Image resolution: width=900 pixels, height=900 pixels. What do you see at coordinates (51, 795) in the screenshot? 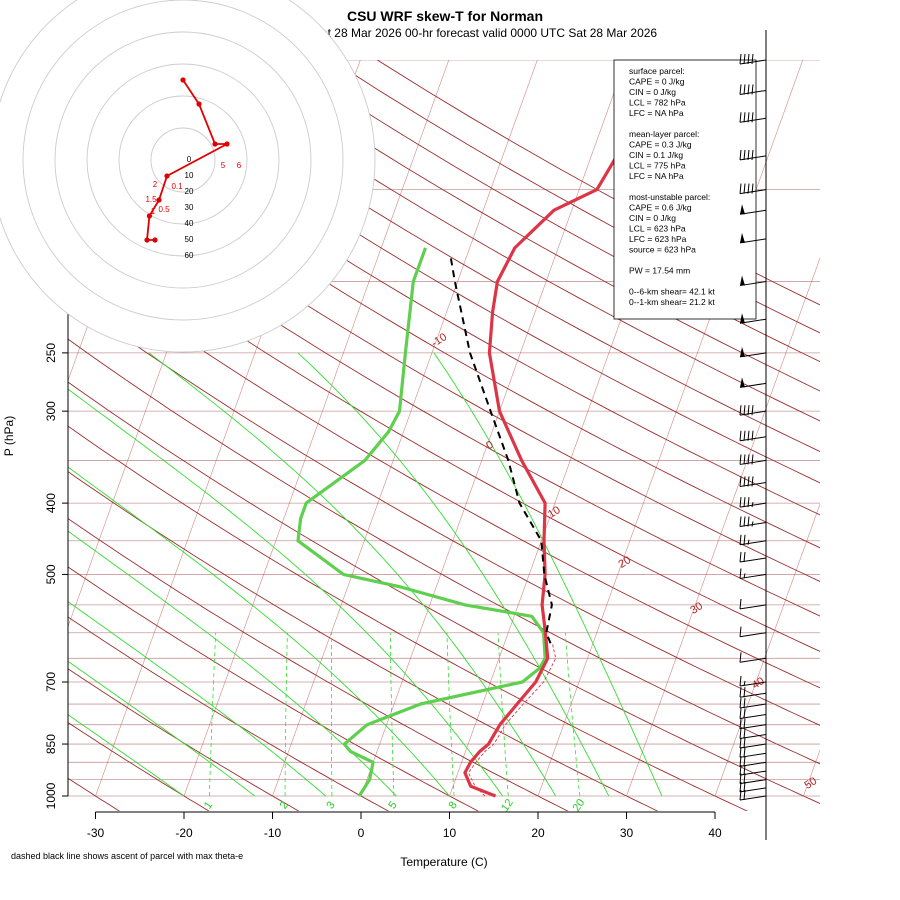
I see `y-tick-label: 1000` at bounding box center [51, 795].